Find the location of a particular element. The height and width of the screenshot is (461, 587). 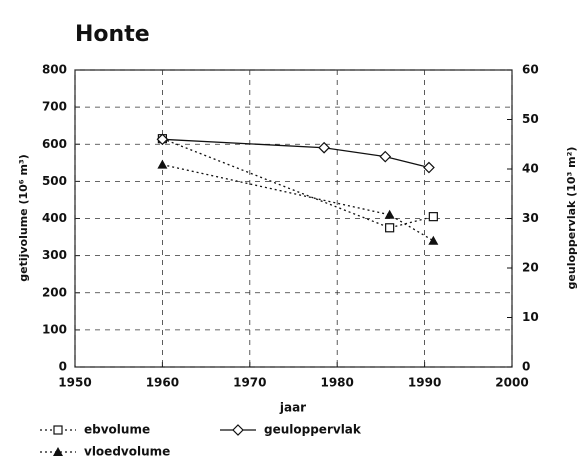

x-tick-label: 1960 is located at coordinates (162, 383).